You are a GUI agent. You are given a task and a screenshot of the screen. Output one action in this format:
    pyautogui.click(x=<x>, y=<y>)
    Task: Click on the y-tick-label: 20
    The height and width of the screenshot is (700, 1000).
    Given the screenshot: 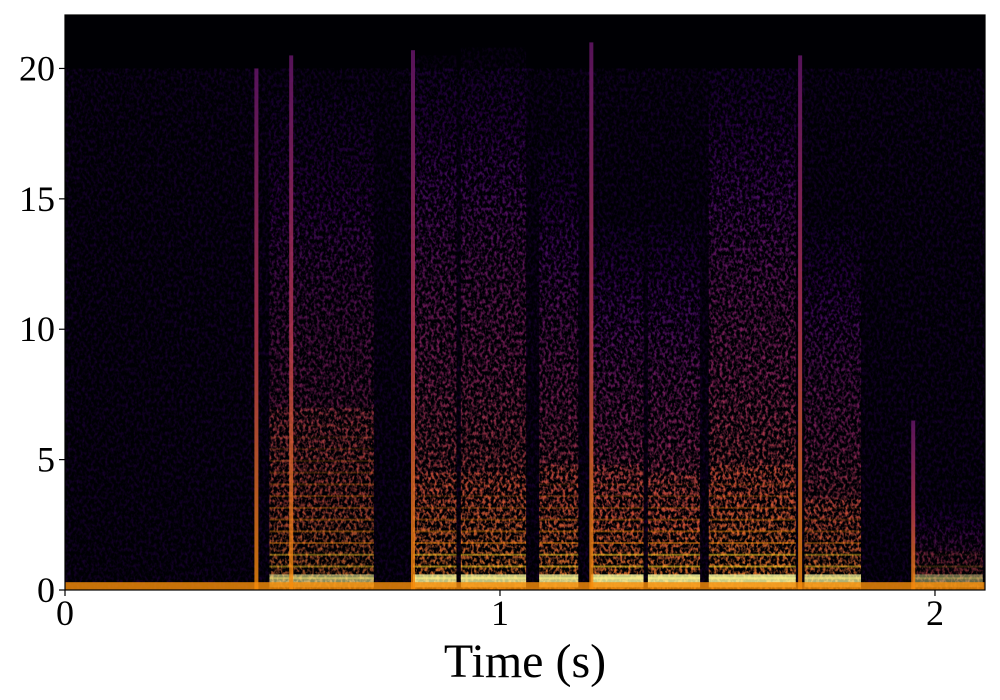 What is the action you would take?
    pyautogui.click(x=37, y=68)
    